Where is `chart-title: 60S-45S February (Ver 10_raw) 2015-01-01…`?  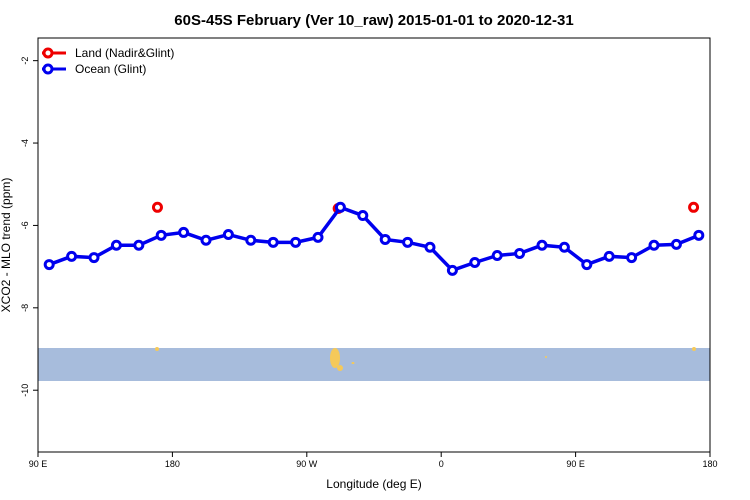
chart-title: 60S-45S February (Ver 10_raw) 2015-01-01… is located at coordinates (373, 20).